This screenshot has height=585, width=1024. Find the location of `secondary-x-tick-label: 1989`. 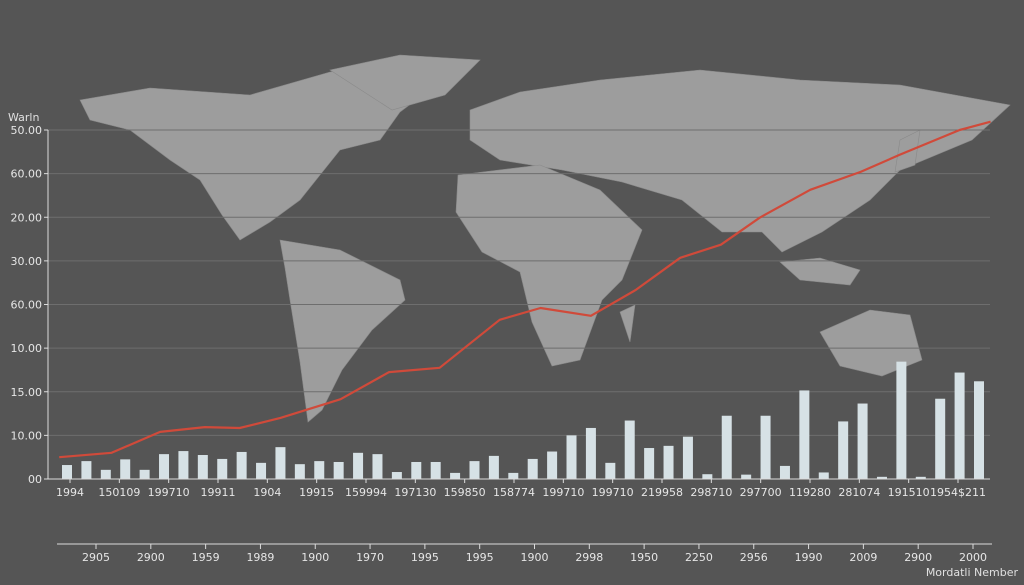

secondary-x-tick-label: 1989 is located at coordinates (260, 557).